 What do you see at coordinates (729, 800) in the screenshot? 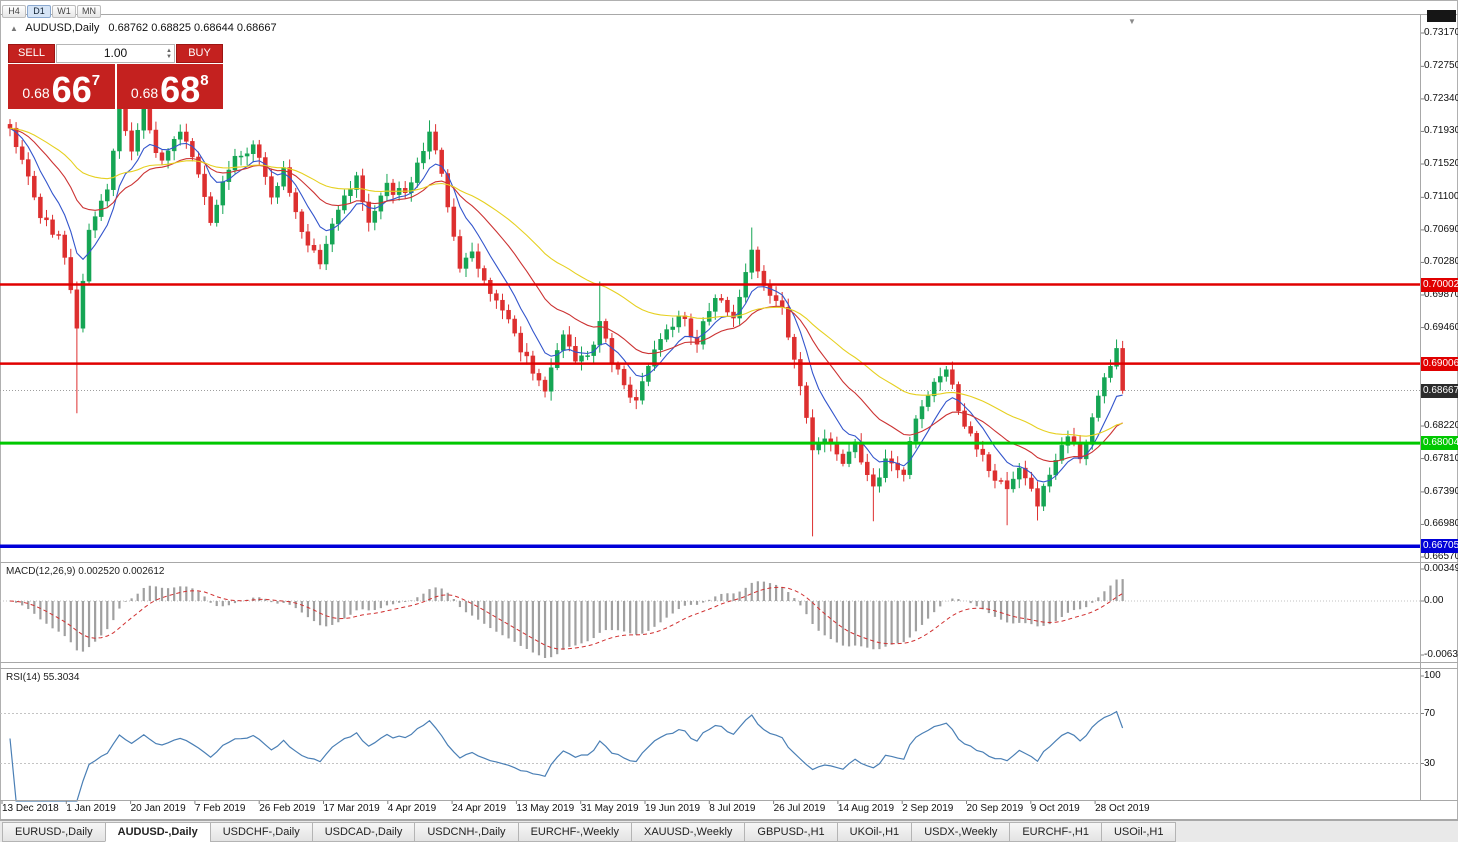
I see `time-axis-divider` at bounding box center [729, 800].